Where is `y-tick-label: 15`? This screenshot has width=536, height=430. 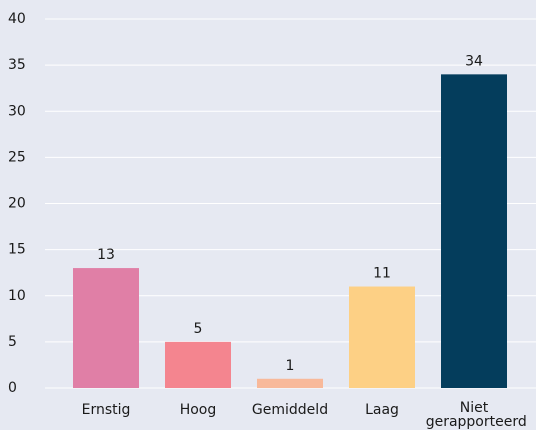
y-tick-label: 15 is located at coordinates (17, 250).